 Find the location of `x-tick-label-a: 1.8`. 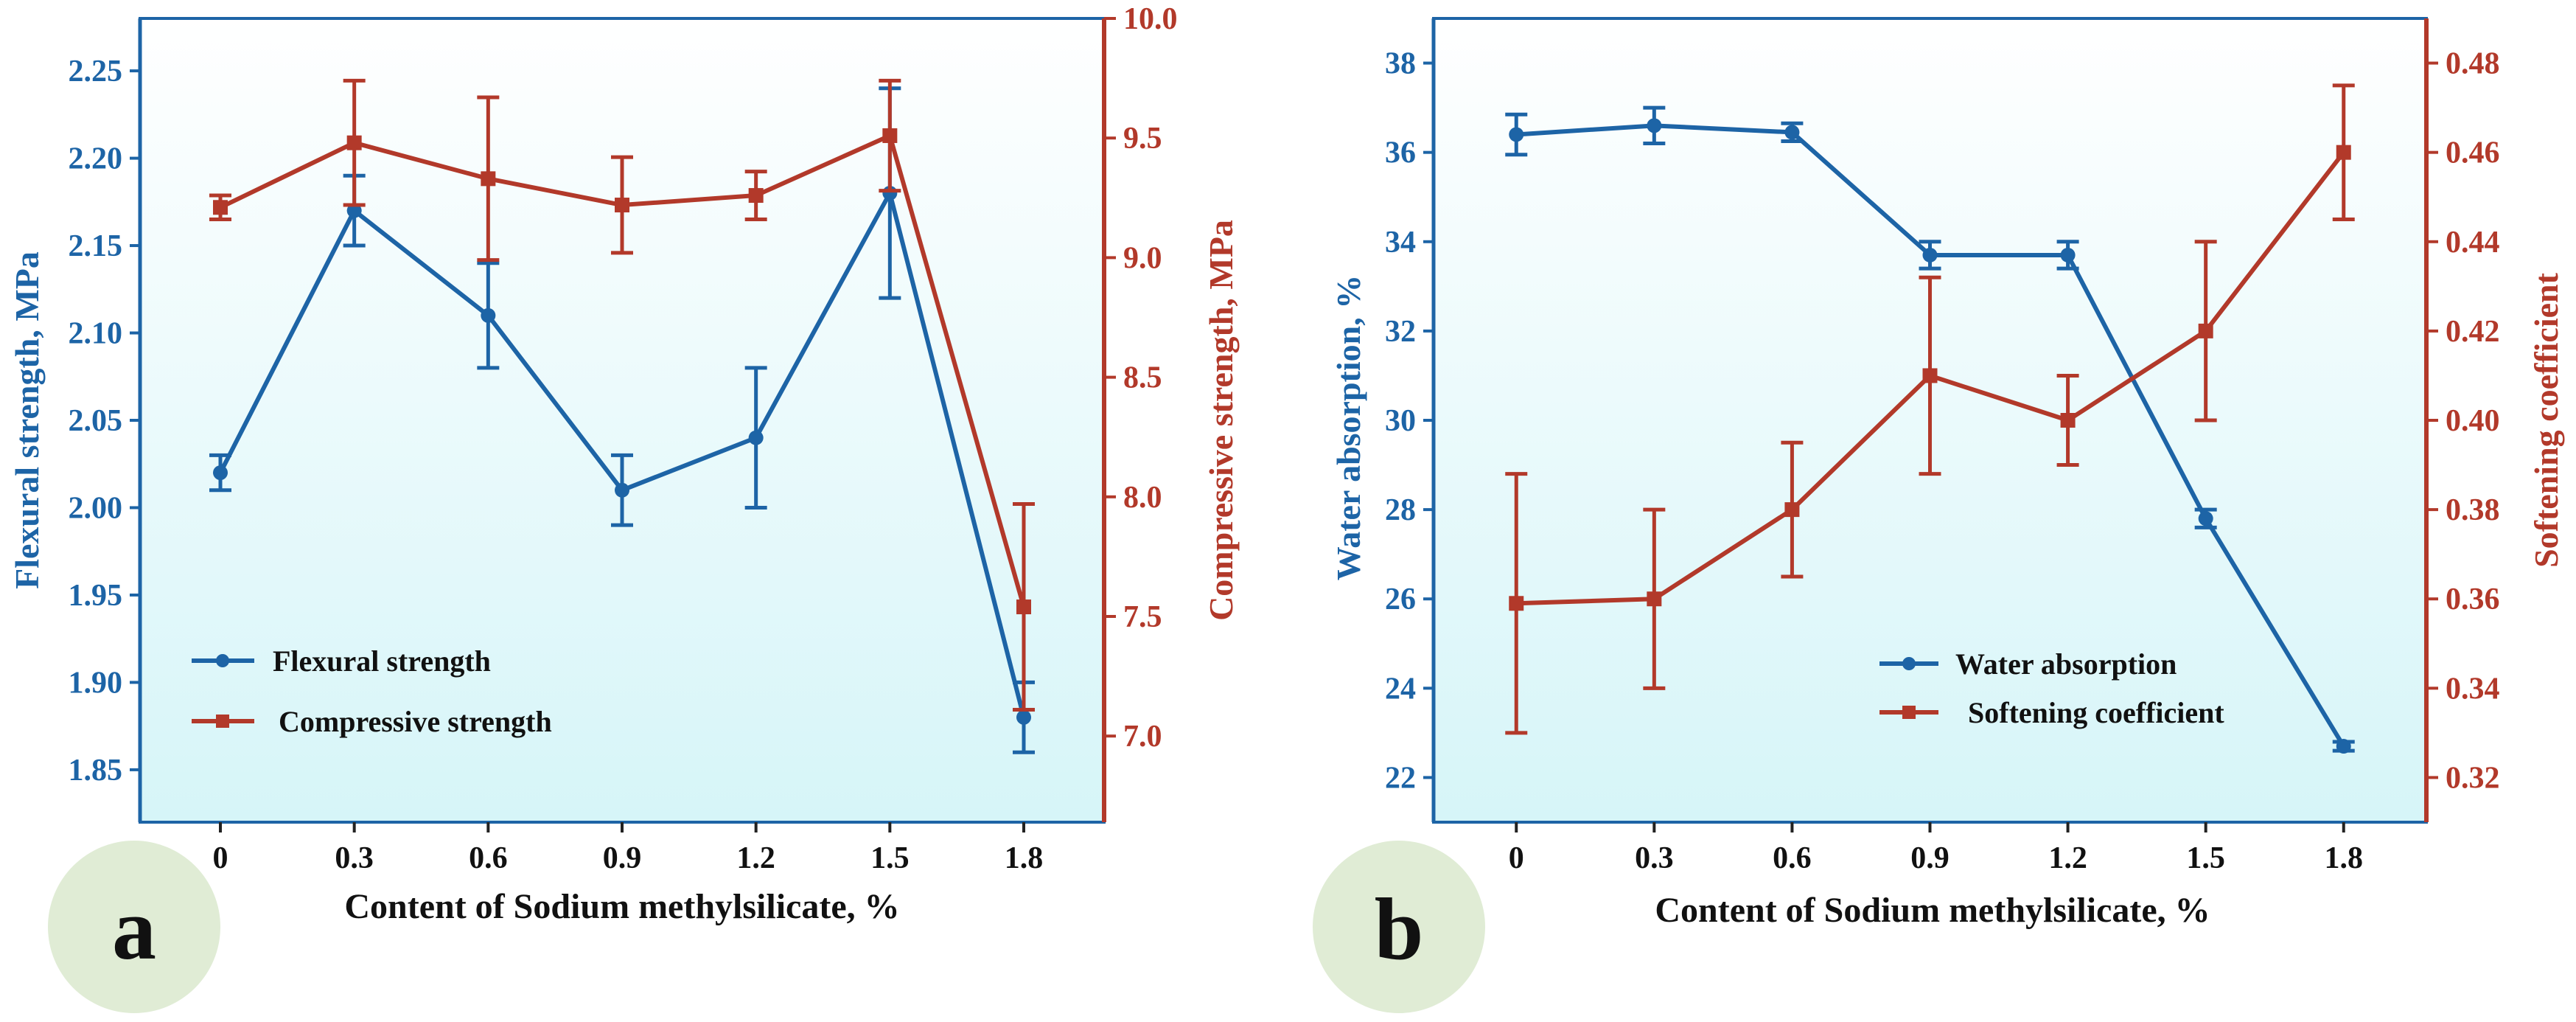

x-tick-label-a: 1.8 is located at coordinates (1024, 858).